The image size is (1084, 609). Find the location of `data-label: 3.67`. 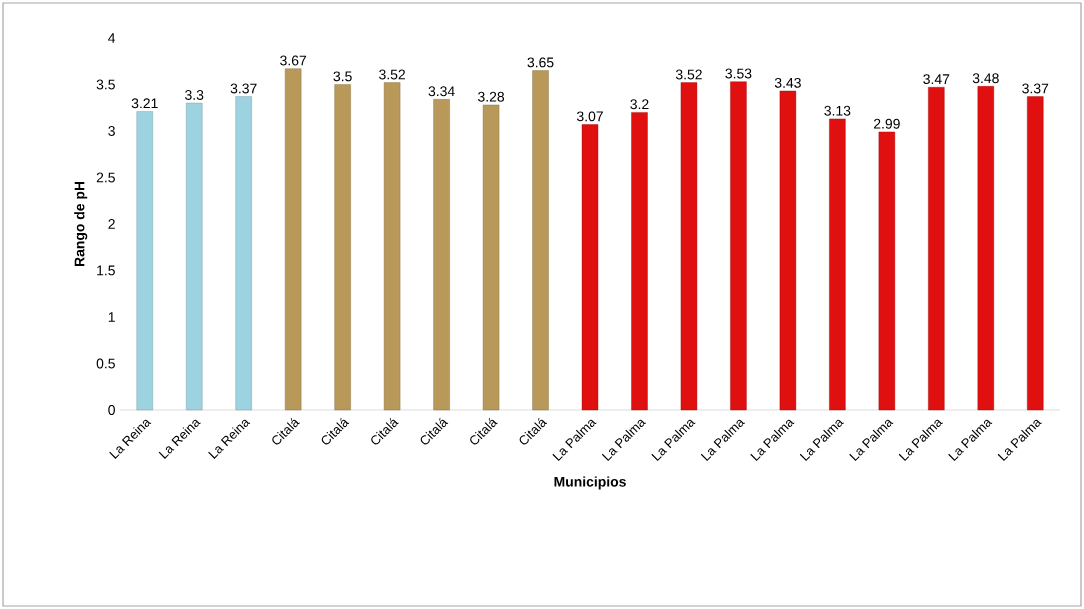

data-label: 3.67 is located at coordinates (293, 60).